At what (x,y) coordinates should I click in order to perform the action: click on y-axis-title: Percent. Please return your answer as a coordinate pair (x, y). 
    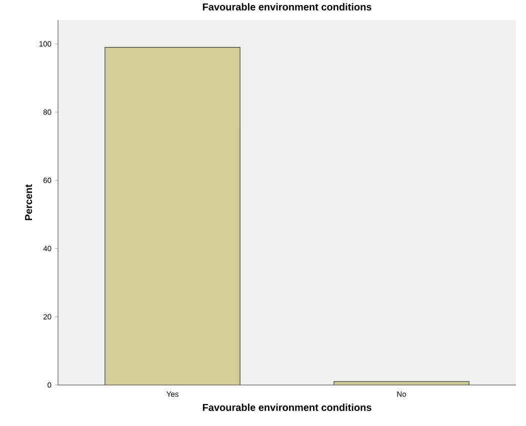
    Looking at the image, I should click on (28, 202).